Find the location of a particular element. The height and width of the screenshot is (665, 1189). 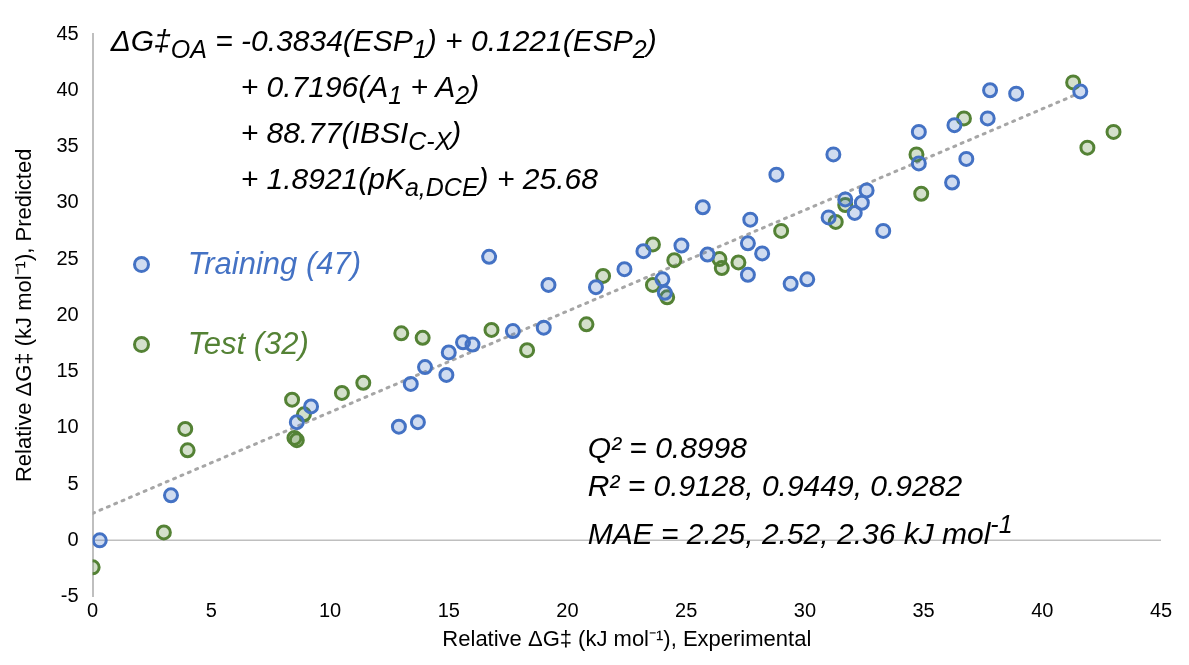

x-tick-label: 25 is located at coordinates (686, 610).